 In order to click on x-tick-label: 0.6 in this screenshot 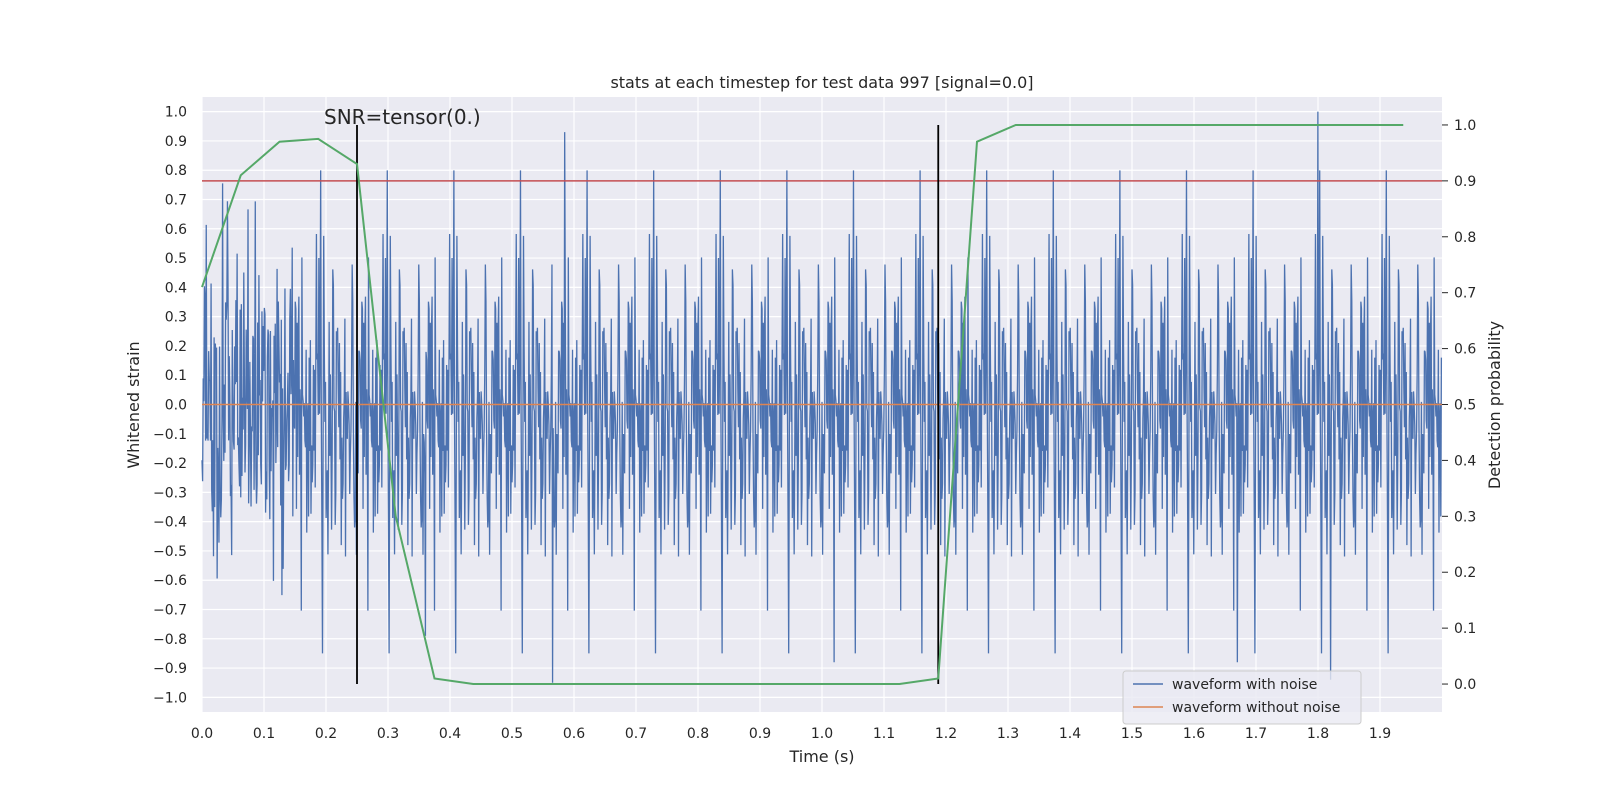, I will do `click(574, 734)`.